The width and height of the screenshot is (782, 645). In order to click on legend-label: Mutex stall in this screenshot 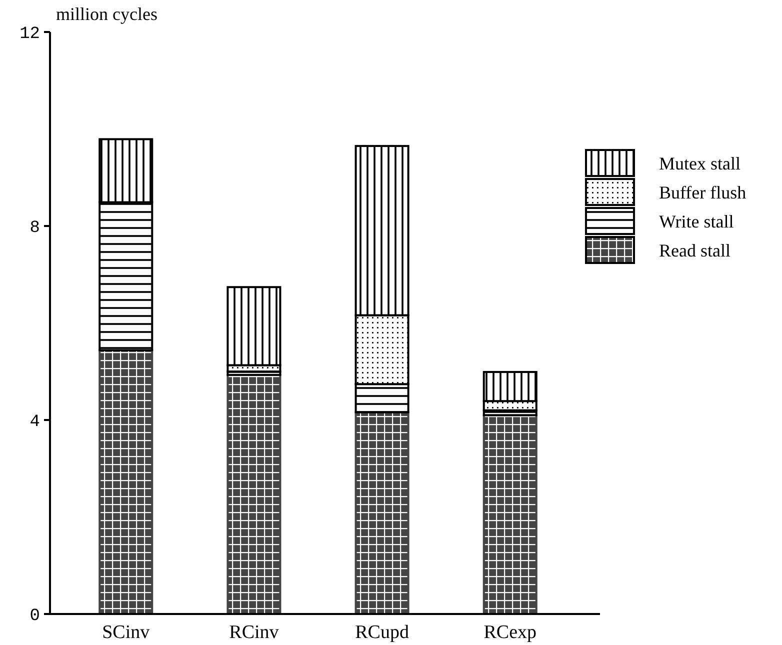, I will do `click(699, 163)`.